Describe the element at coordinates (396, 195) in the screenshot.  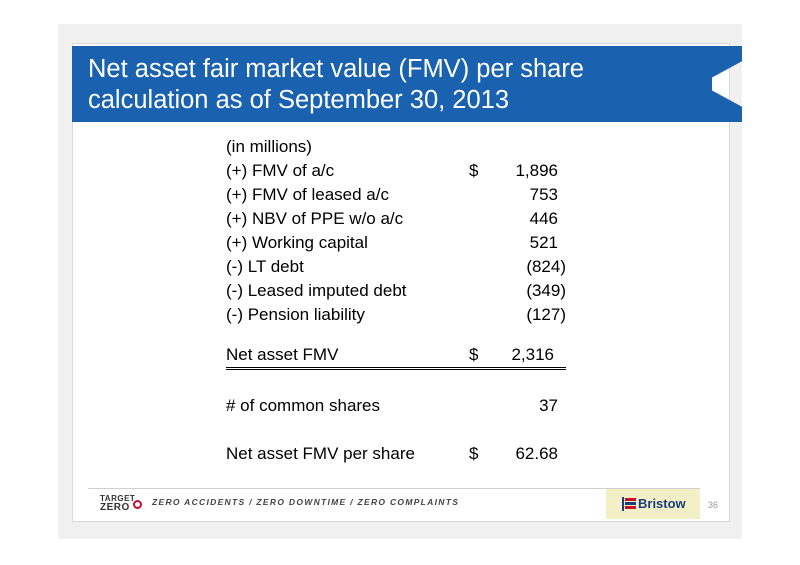
I see `table-row: (+) FMV of leased a/c 753` at that location.